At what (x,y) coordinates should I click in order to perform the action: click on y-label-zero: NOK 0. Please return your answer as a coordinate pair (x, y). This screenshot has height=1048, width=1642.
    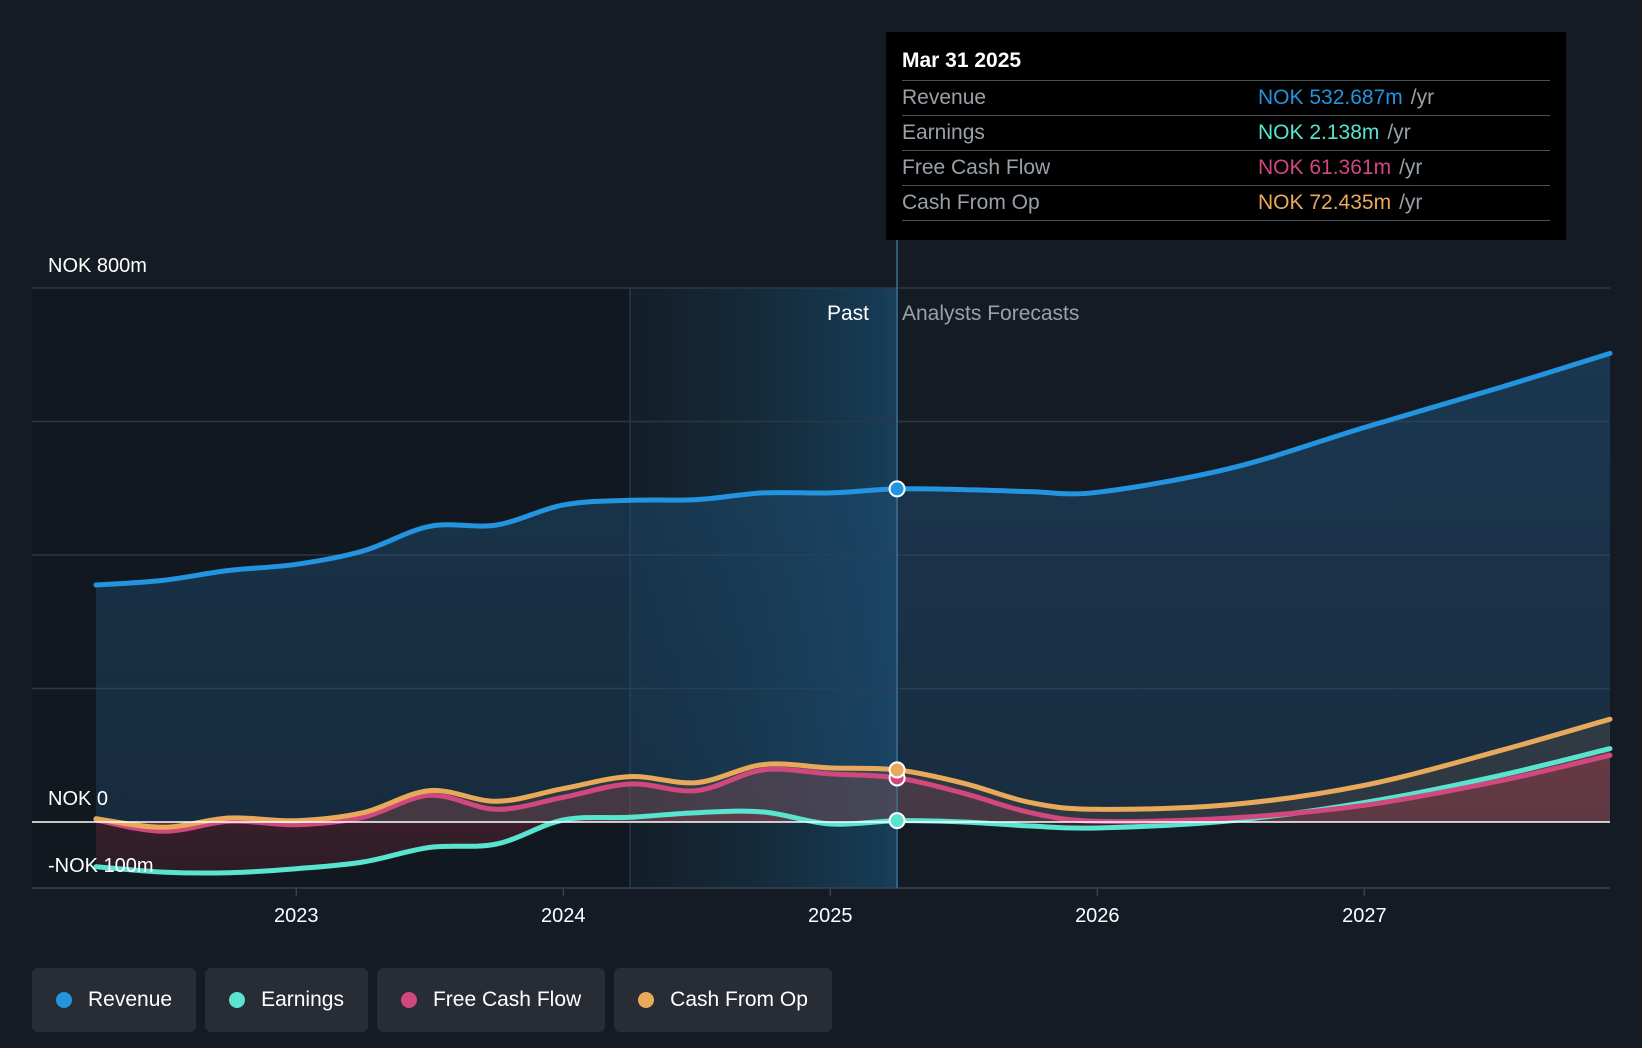
    Looking at the image, I should click on (78, 799).